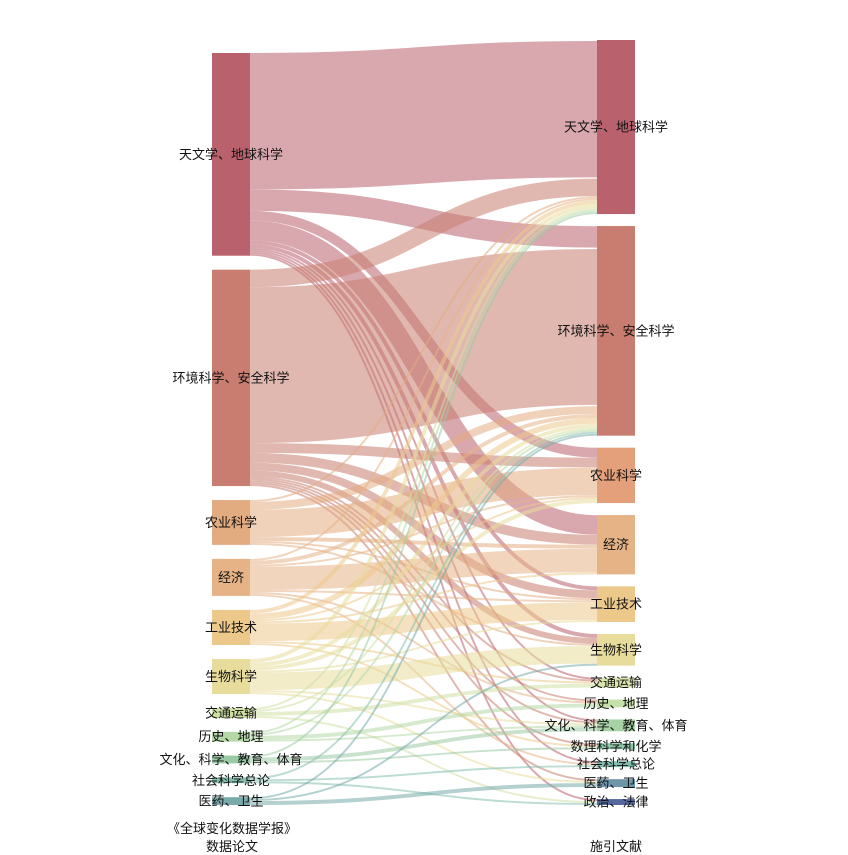 The width and height of the screenshot is (848, 855). I want to click on target-node-label: 工业技术, so click(616, 605).